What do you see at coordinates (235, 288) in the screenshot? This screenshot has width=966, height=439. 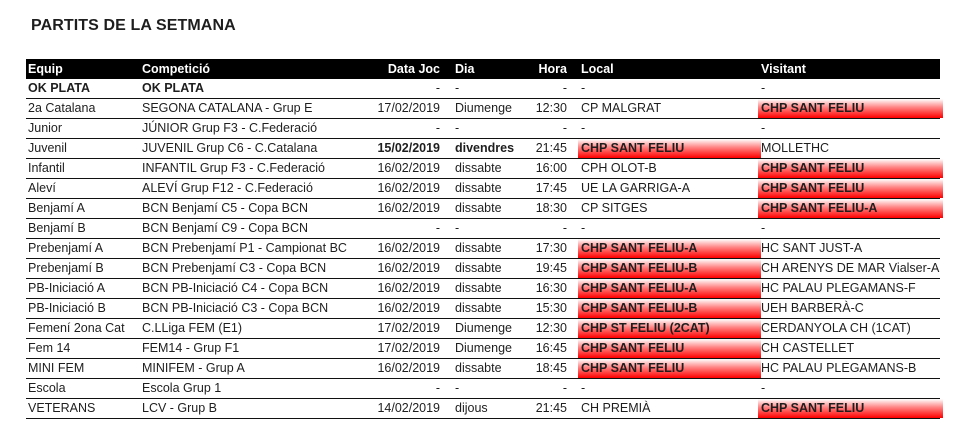 I see `cell-competicio: BCN PB-Iniciació C4 - Copa BCN` at bounding box center [235, 288].